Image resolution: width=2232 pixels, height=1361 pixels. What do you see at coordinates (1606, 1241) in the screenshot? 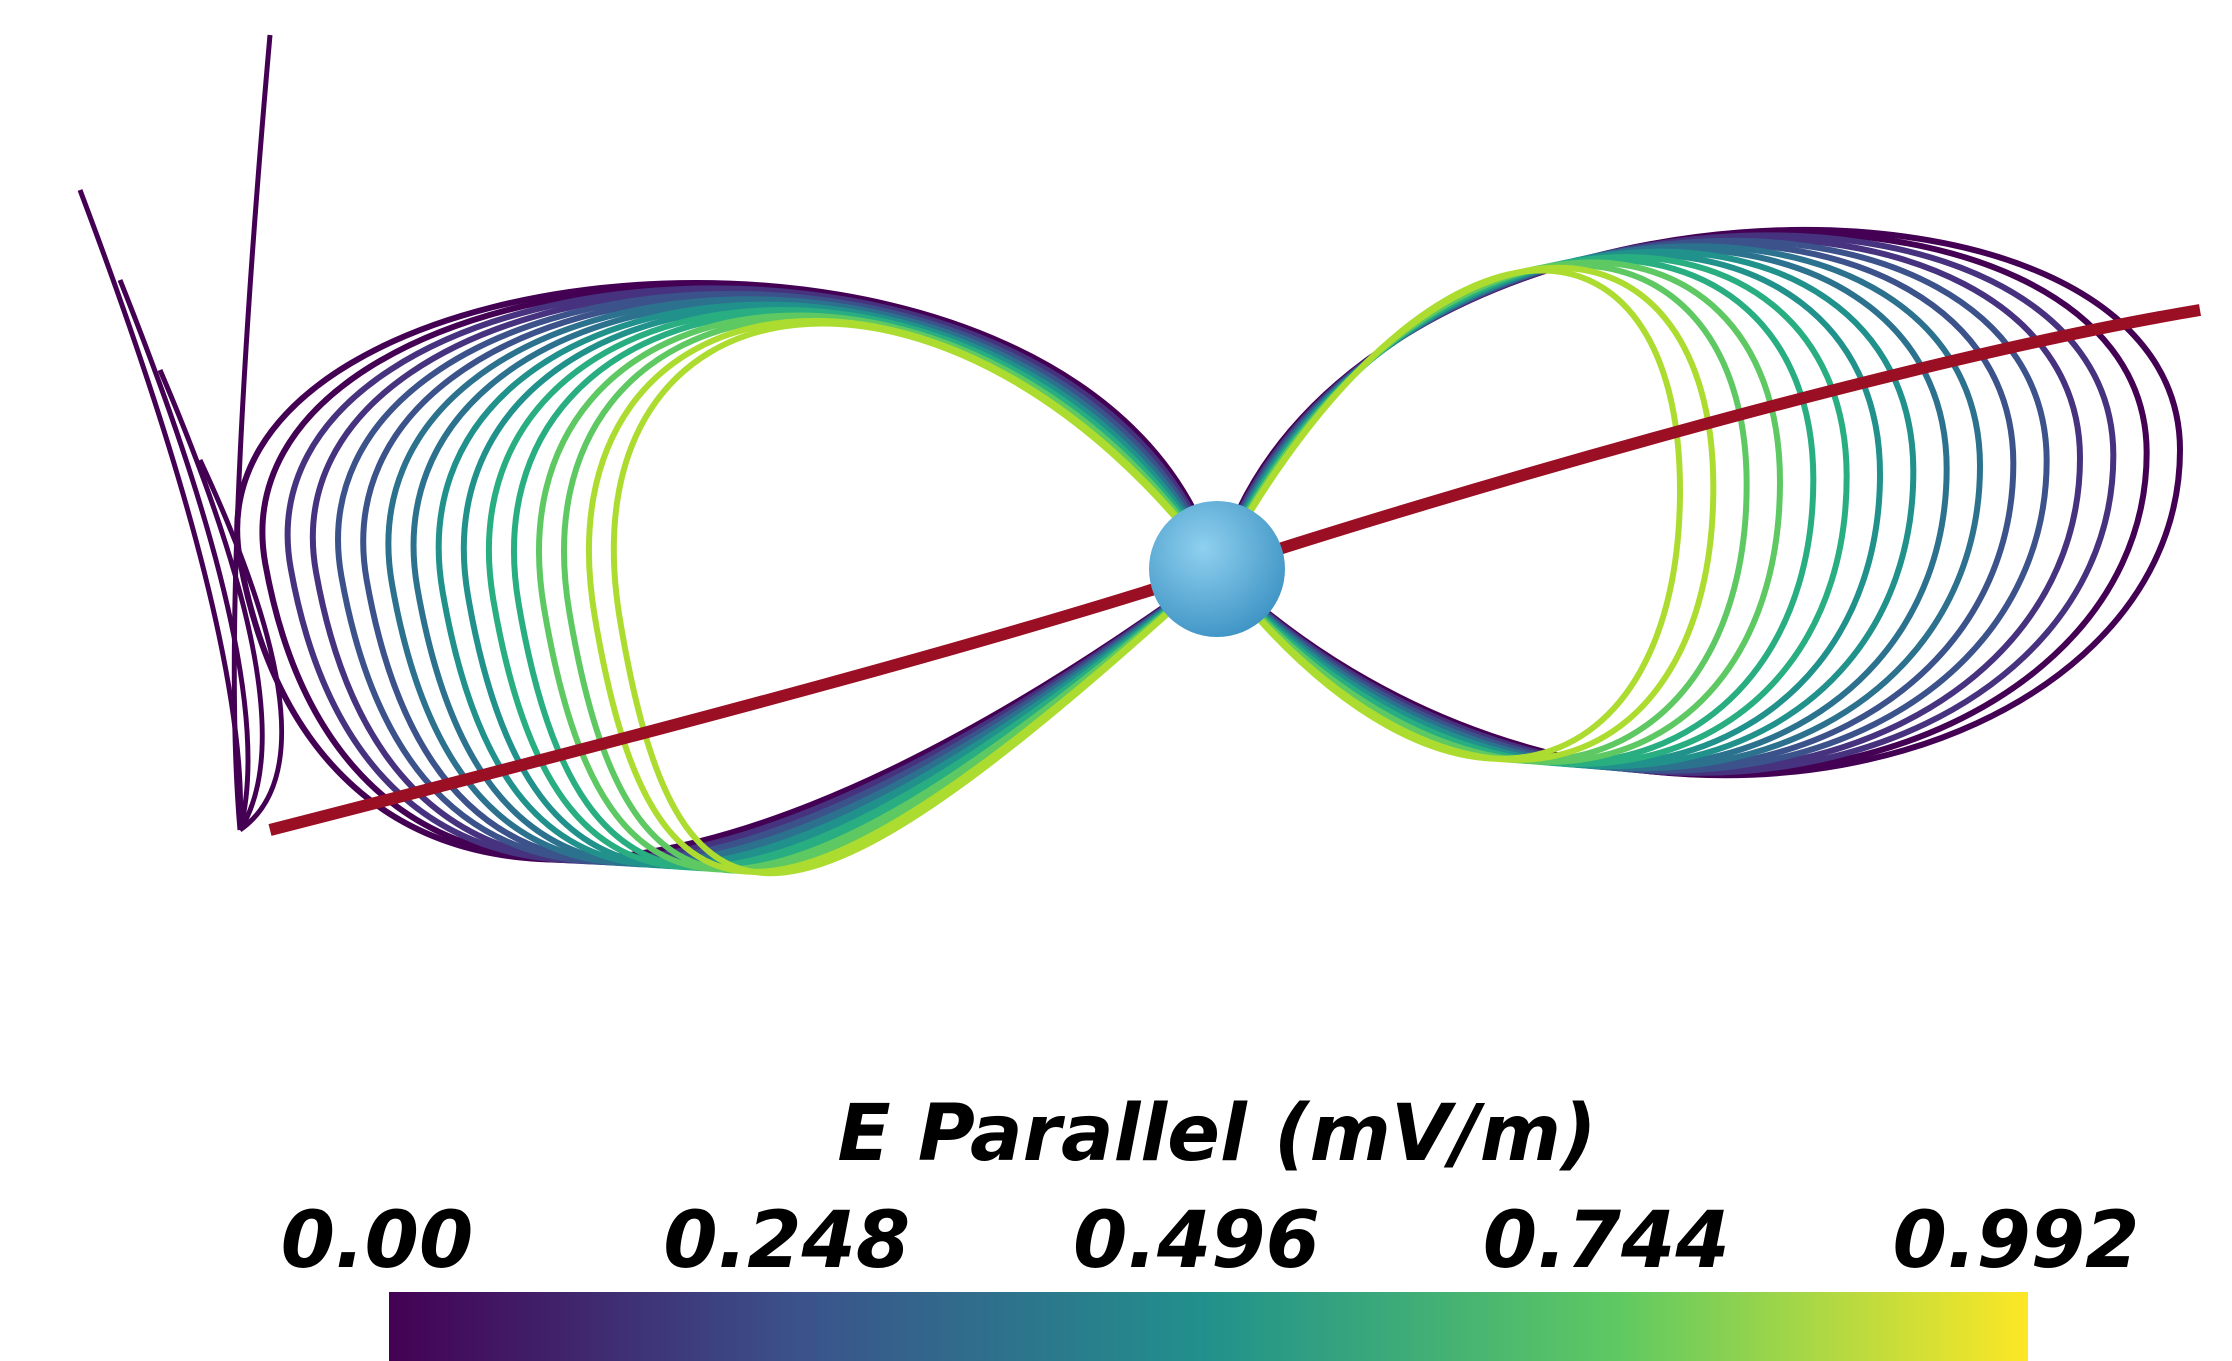
I see `colorbar-tick-label: 0.744` at bounding box center [1606, 1241].